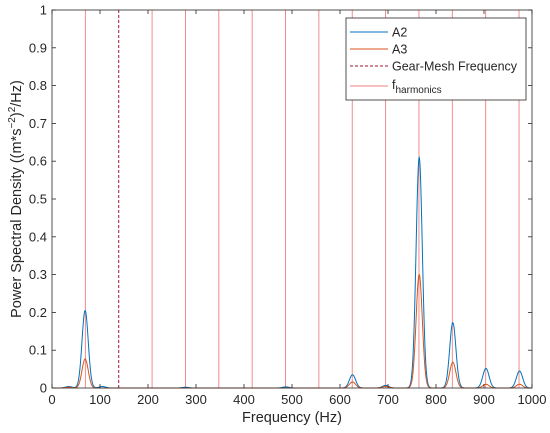 The height and width of the screenshot is (433, 550). Describe the element at coordinates (244, 399) in the screenshot. I see `x-tick-label-4: 400` at that location.